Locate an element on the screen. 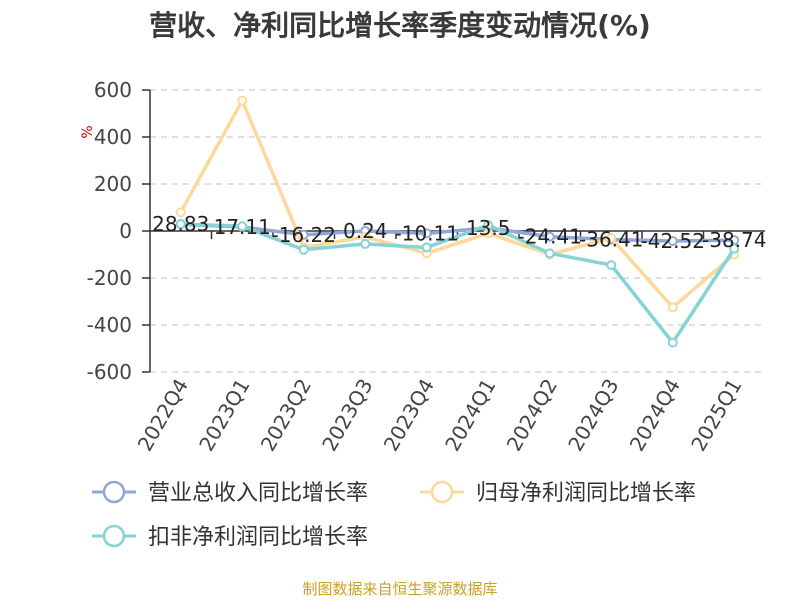 This screenshot has width=800, height=600. x-tick-label: 2025Q1 is located at coordinates (716, 415).